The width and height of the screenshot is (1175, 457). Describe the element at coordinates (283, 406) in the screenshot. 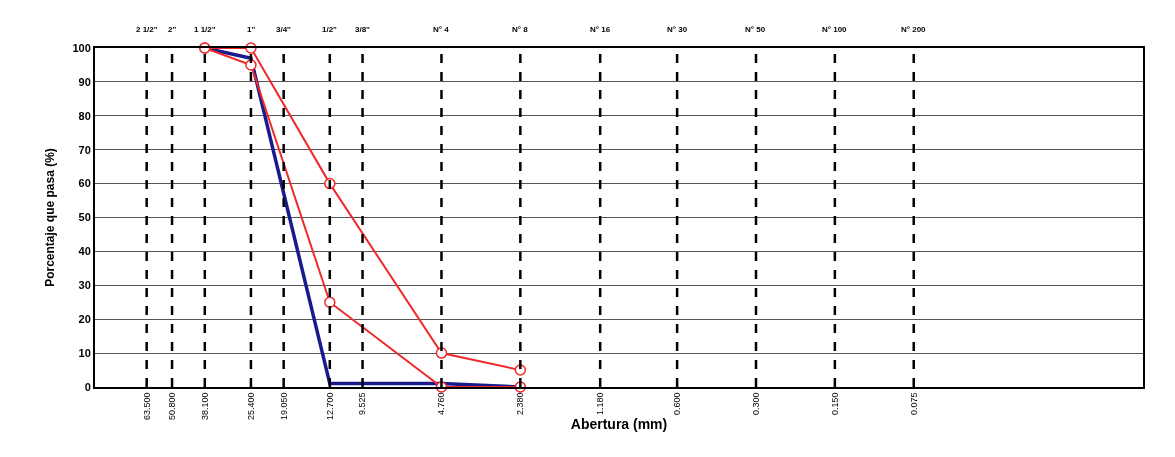

I see `x-tick-label: 19.050` at that location.